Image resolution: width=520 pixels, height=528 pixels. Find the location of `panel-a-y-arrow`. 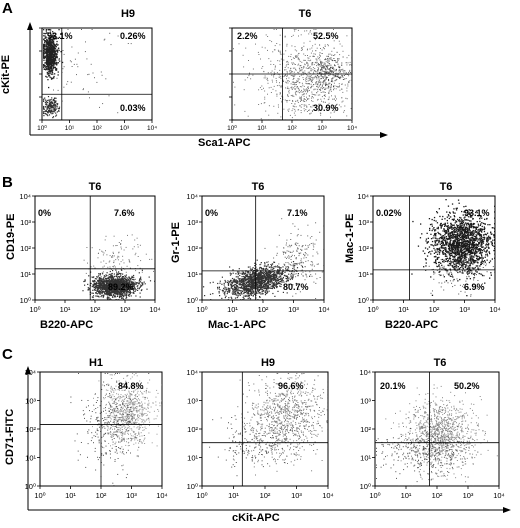

panel-a-y-arrow is located at coordinates (30, 26).